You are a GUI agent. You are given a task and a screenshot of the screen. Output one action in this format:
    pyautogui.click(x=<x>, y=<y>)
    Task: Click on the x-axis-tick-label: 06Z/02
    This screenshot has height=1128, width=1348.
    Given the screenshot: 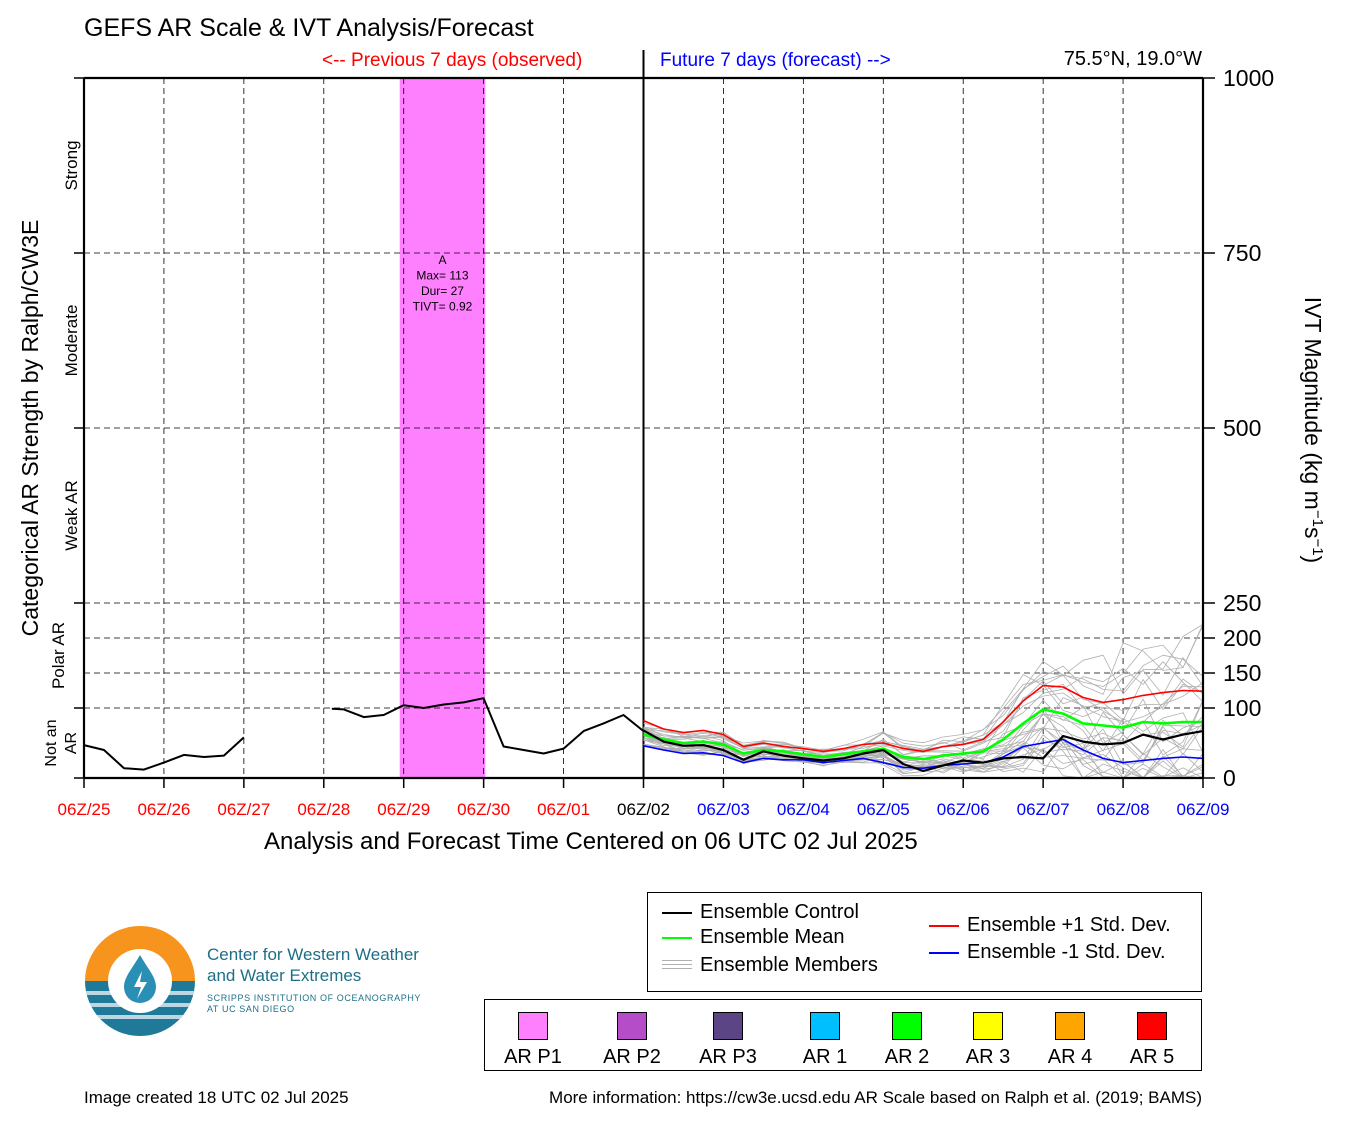 What is the action you would take?
    pyautogui.click(x=643, y=809)
    